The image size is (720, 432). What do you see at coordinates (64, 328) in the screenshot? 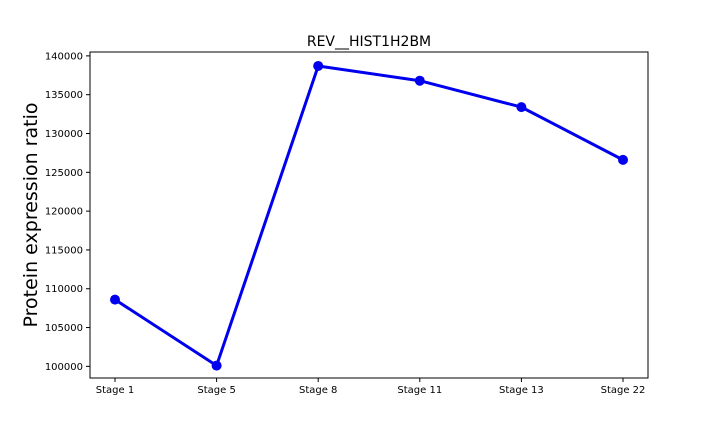
I see `y-tick-label: 105000` at bounding box center [64, 328].